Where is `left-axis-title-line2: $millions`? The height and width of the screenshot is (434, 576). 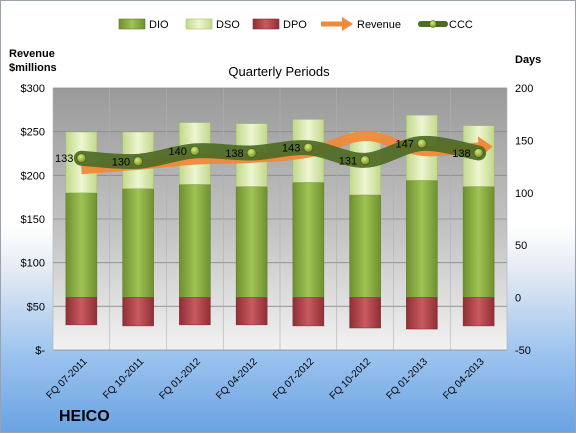
left-axis-title-line2: $millions is located at coordinates (33, 68).